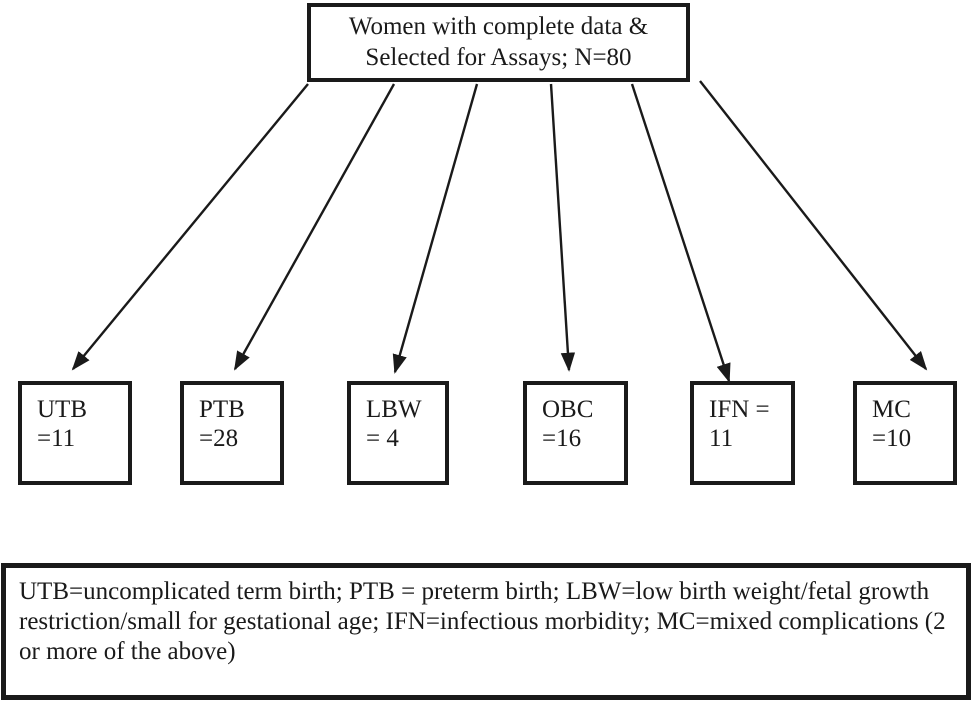 The image size is (974, 706). I want to click on node-mc: MC =10, so click(905, 433).